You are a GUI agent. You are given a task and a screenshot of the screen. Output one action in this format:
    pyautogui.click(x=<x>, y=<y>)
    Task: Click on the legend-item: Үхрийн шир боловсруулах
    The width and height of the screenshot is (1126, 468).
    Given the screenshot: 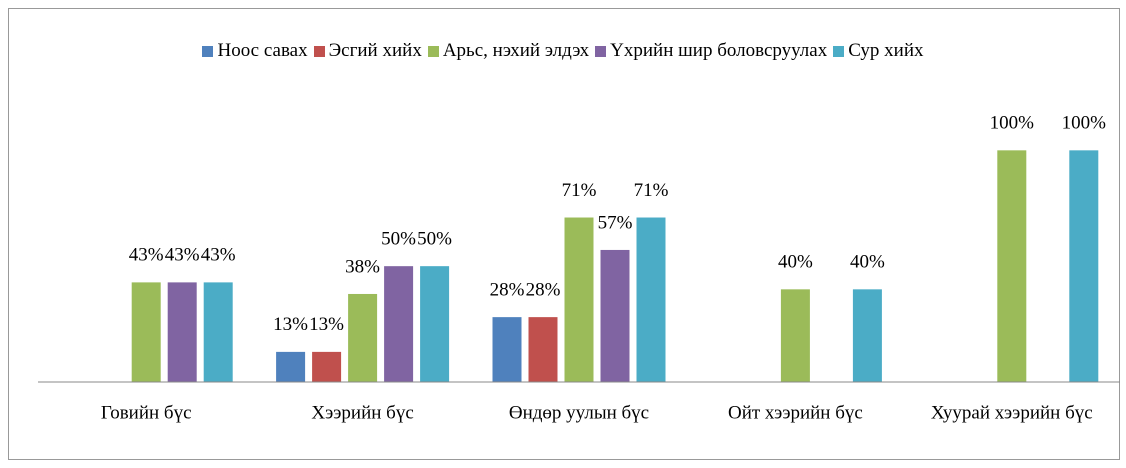 What is the action you would take?
    pyautogui.click(x=711, y=51)
    